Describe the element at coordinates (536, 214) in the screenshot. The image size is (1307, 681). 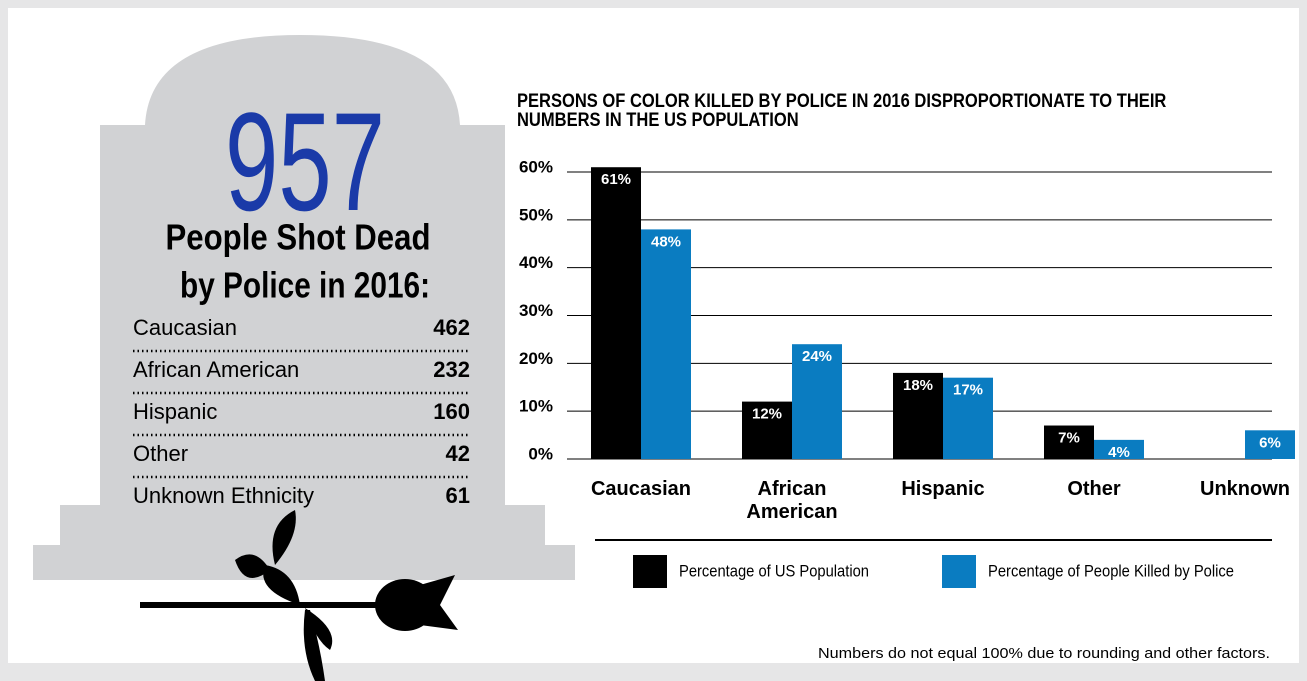
I see `y-tick-label: 50%` at that location.